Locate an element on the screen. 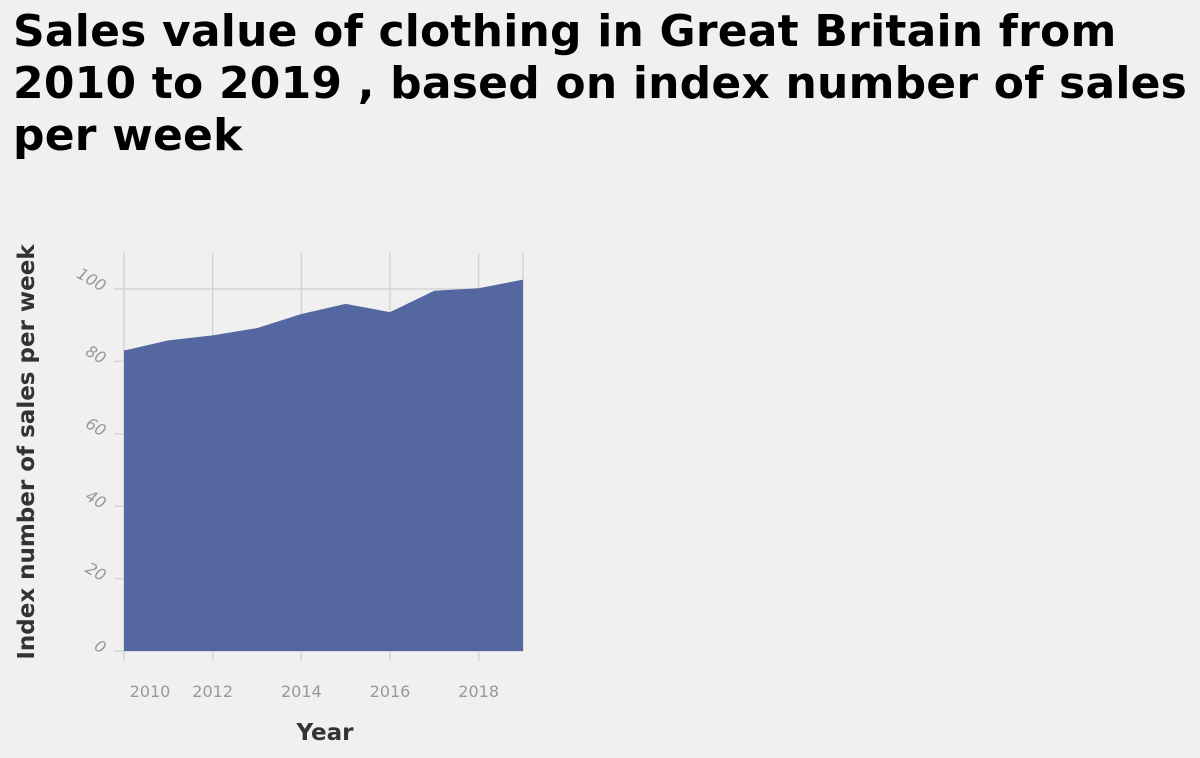 Image resolution: width=1200 pixels, height=758 pixels. x-tick-label: 2018 is located at coordinates (478, 691).